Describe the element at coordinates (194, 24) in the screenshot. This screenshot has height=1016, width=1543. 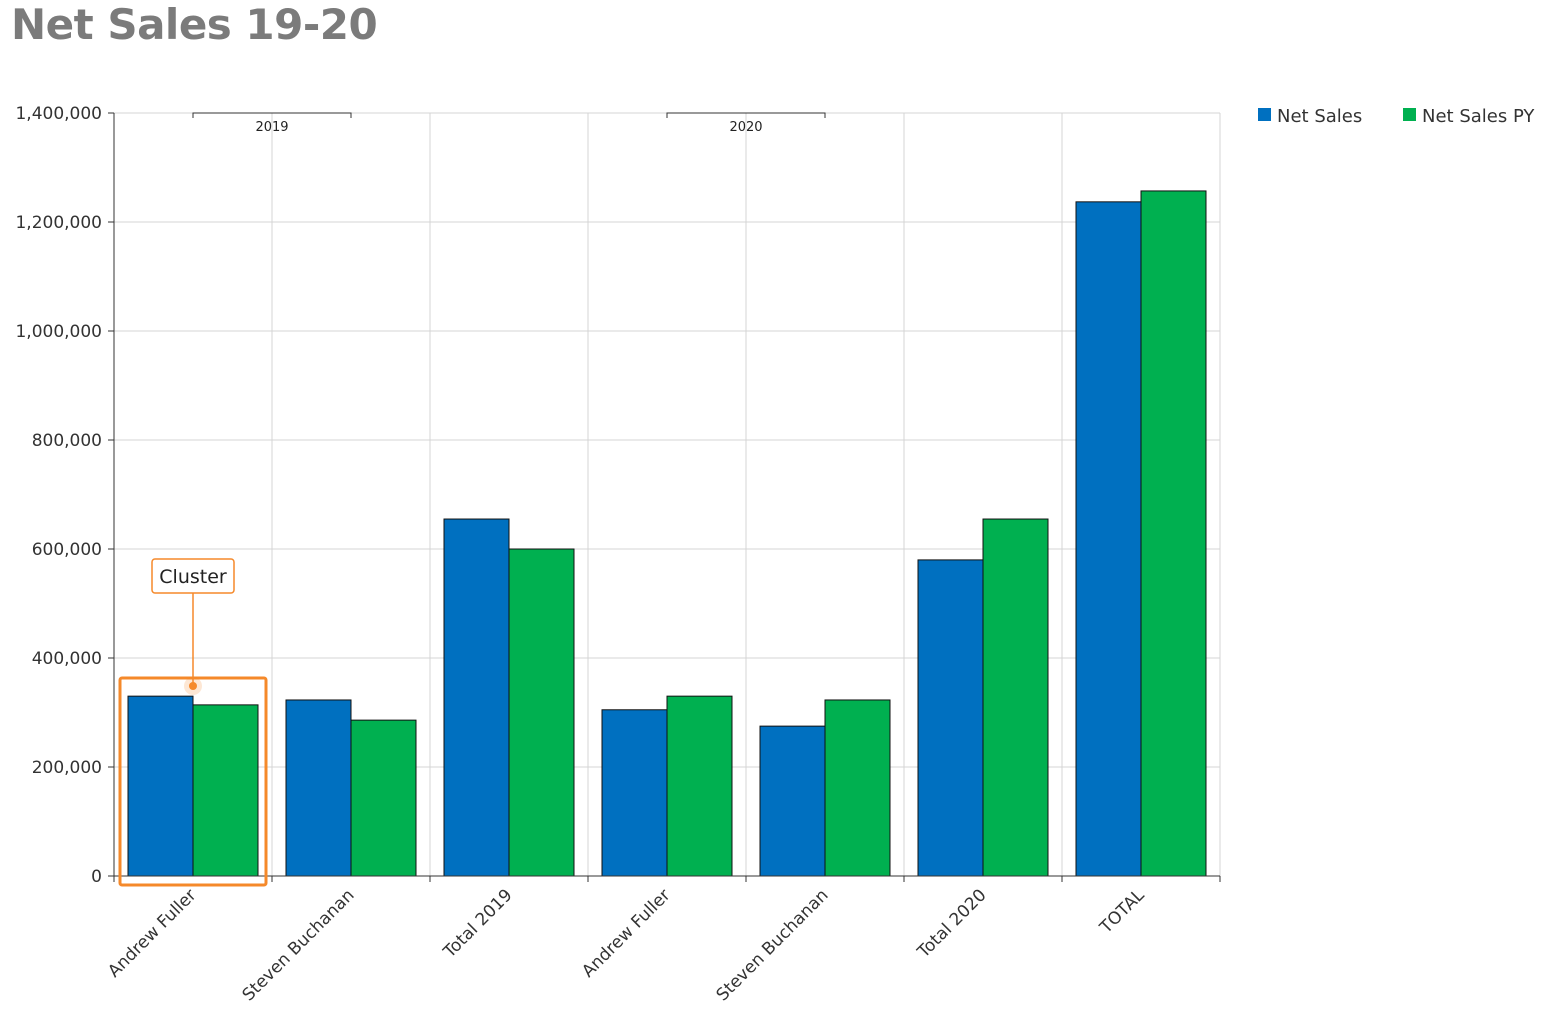
I see `chart-title: Net Sales 19-20` at that location.